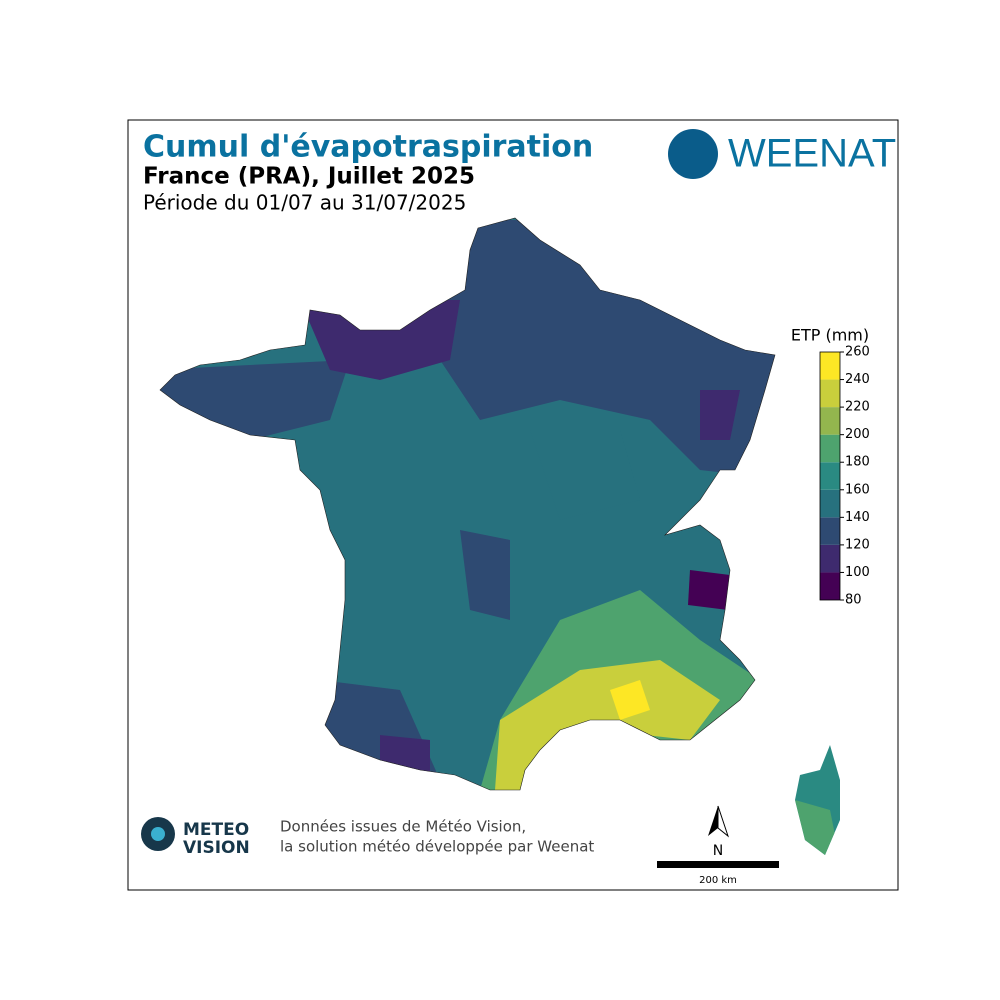  I want to click on credit-line: la solution météo développée par Weenat, so click(437, 847).